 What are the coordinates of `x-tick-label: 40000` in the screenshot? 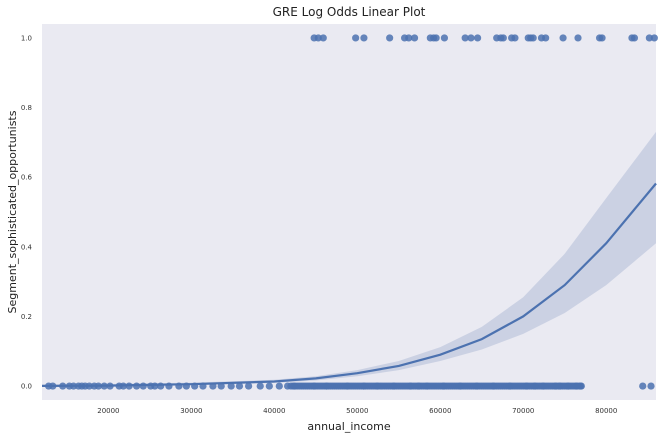 It's located at (274, 411).